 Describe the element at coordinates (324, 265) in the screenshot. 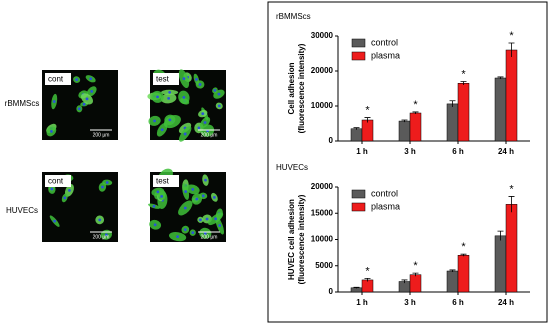

I see `y-tick-label: 5000` at that location.